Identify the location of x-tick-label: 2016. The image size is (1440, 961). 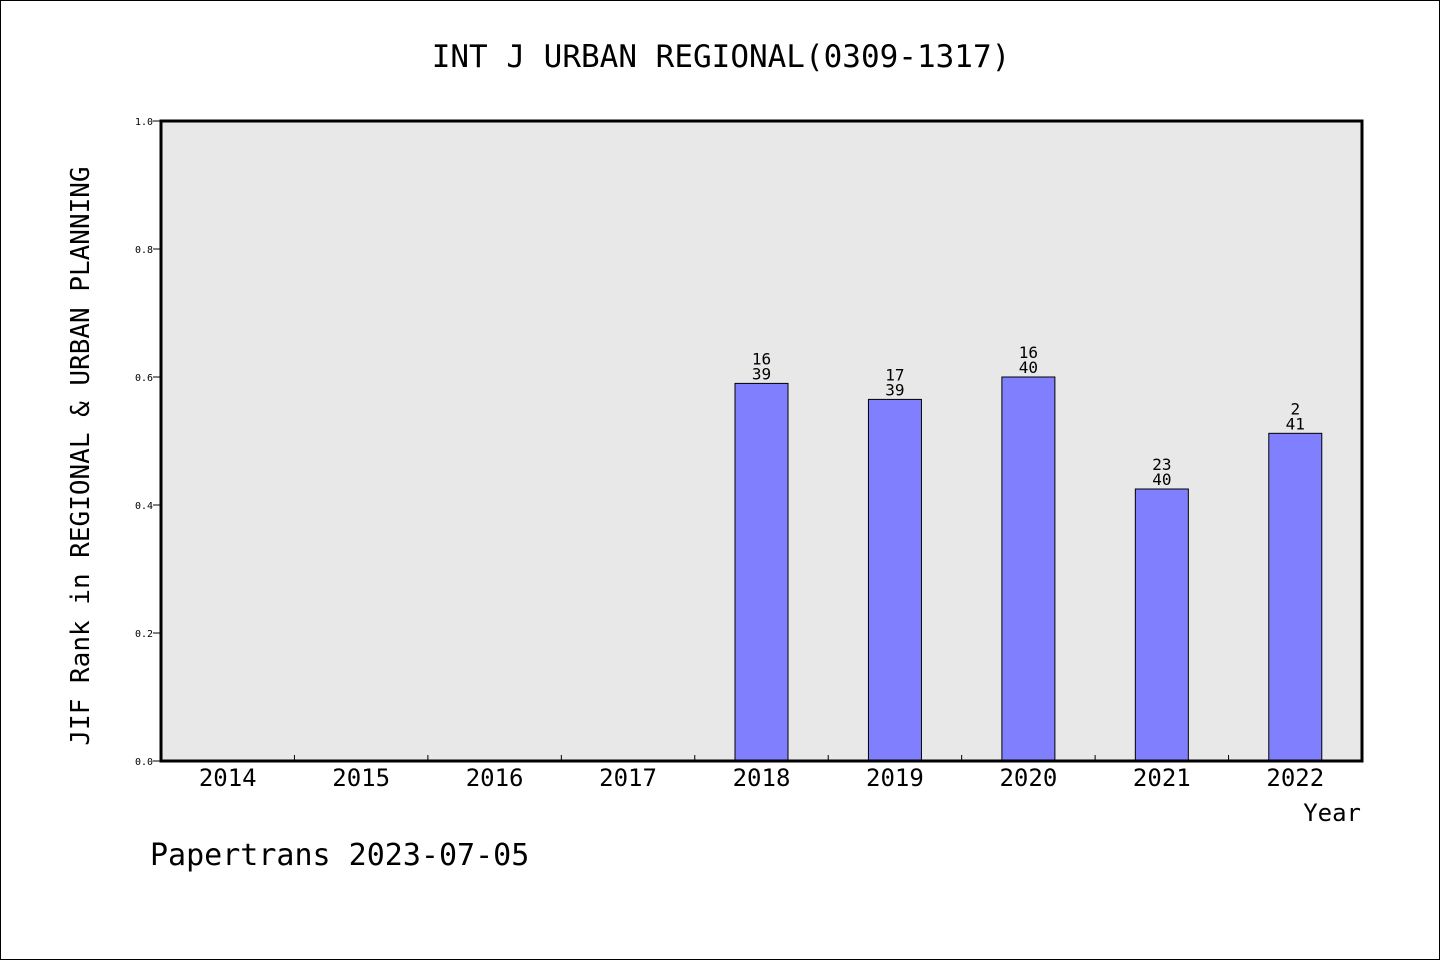
(495, 778).